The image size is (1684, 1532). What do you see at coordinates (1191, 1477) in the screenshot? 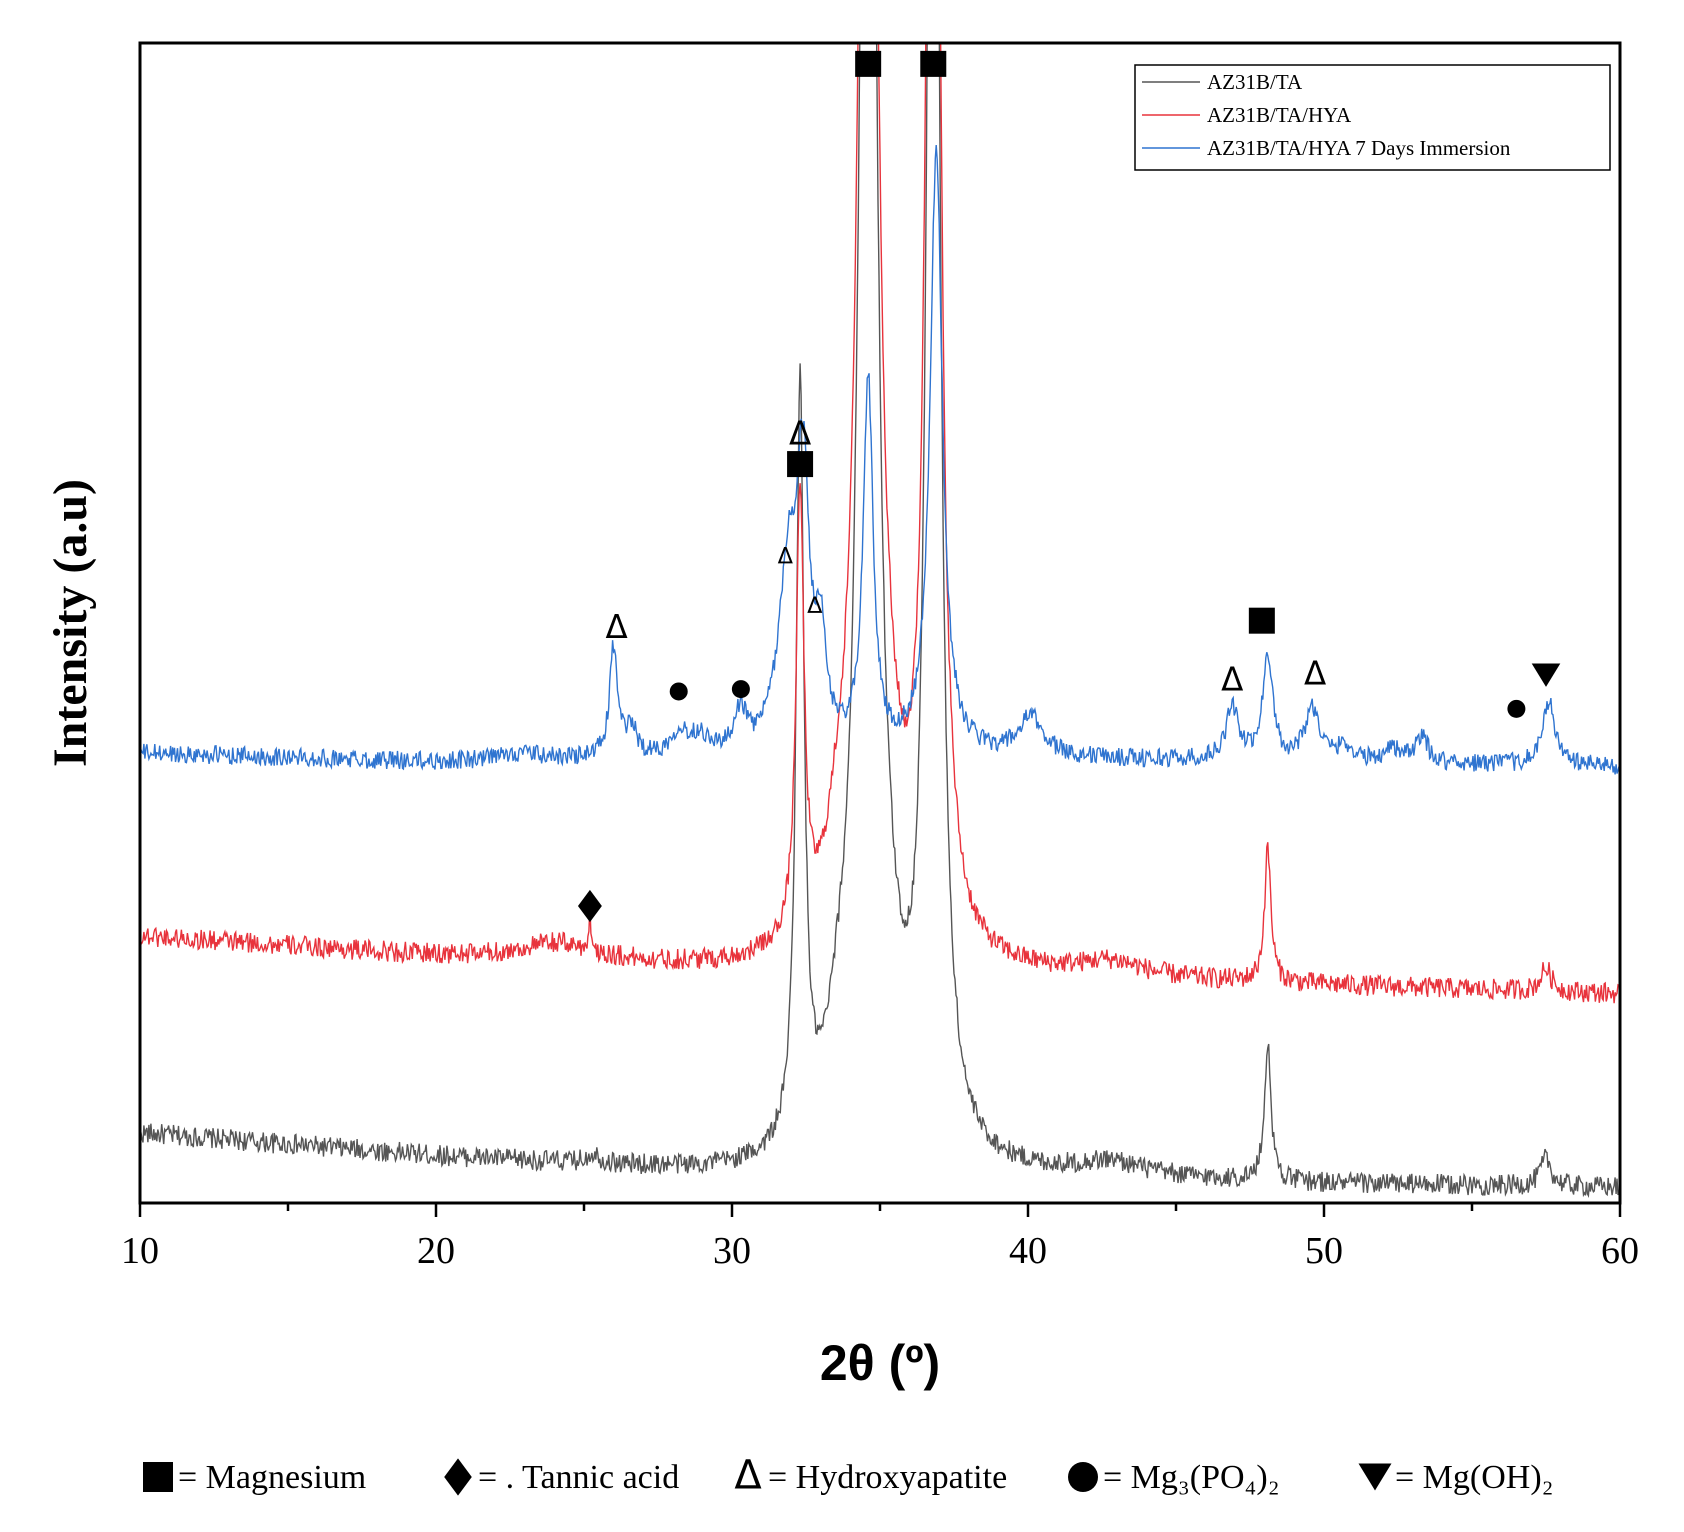
I see `marker-key-label: = Mg₃(PO₄)₂` at bounding box center [1191, 1477].